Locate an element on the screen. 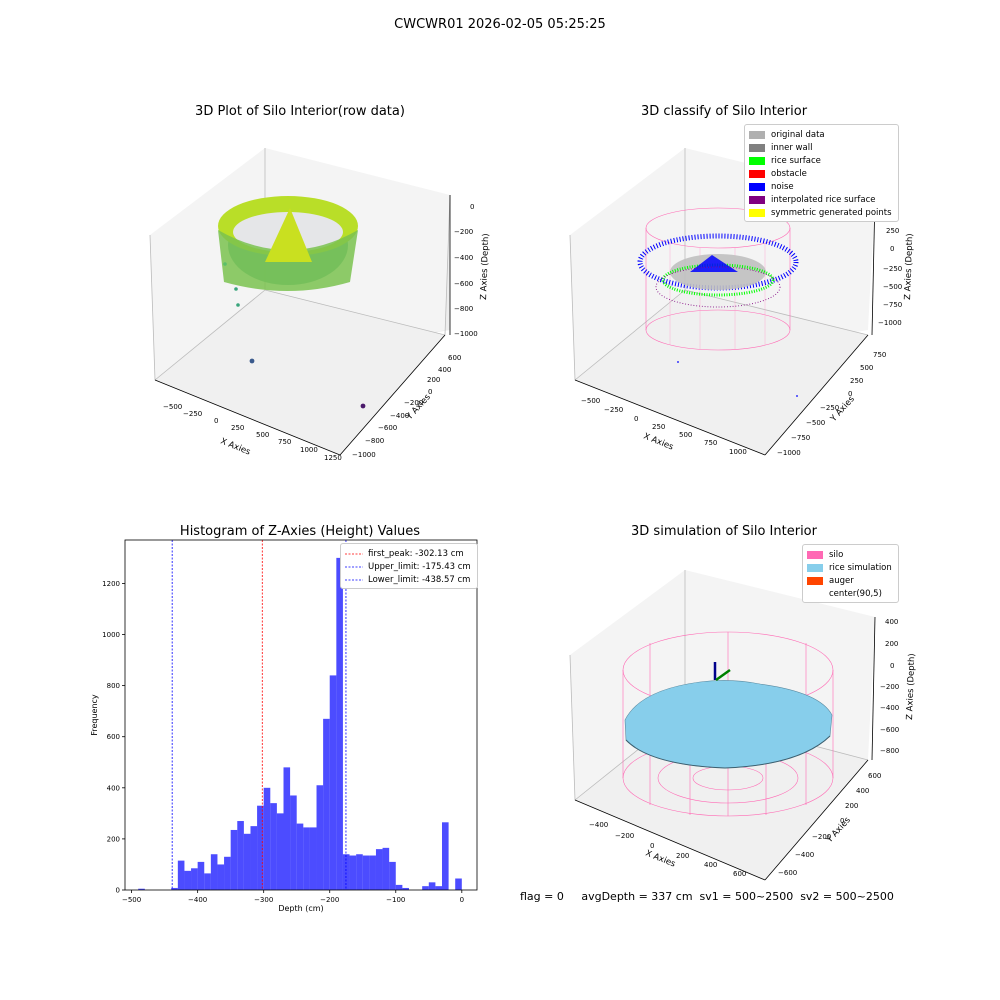 This screenshot has width=1000, height=1000. legend-label: silo is located at coordinates (836, 554).